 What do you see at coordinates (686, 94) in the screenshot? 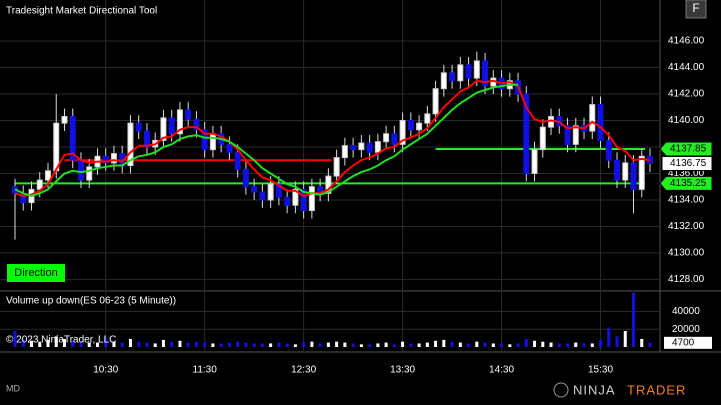
I see `y-tick-label: 4142.00` at bounding box center [686, 94].